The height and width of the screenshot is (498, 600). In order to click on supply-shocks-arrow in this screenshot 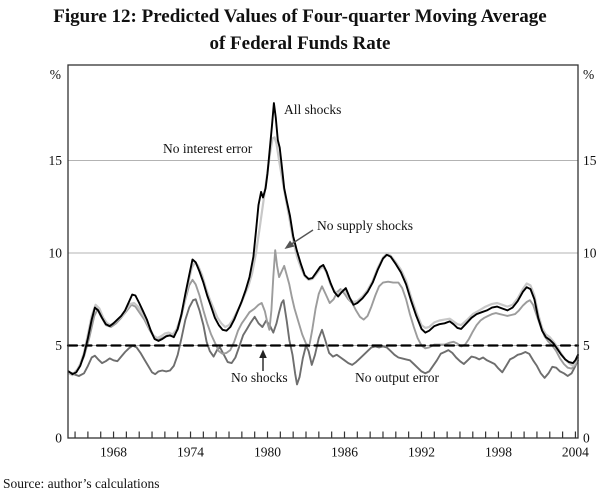, I will do `click(299, 239)`.